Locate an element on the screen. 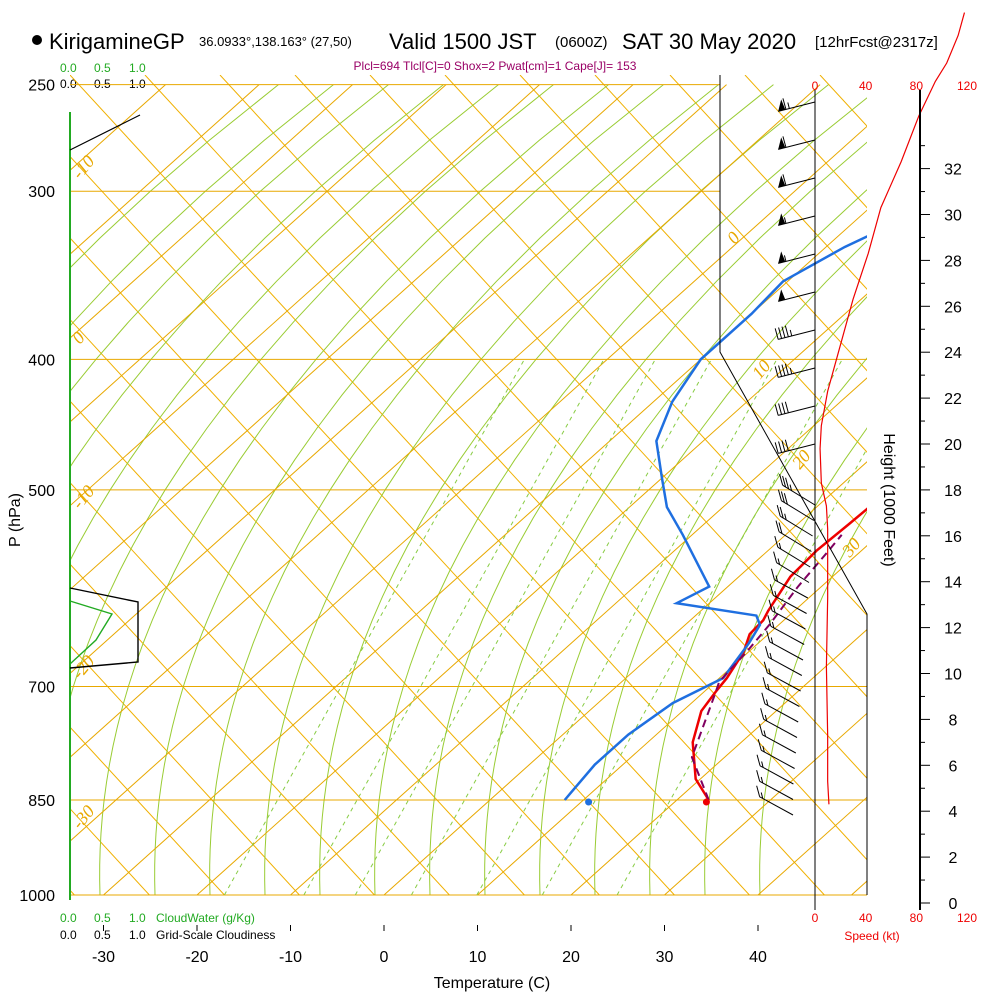 This screenshot has width=1000, height=1000. temperature-axis-label: Temperature (C) is located at coordinates (492, 983).